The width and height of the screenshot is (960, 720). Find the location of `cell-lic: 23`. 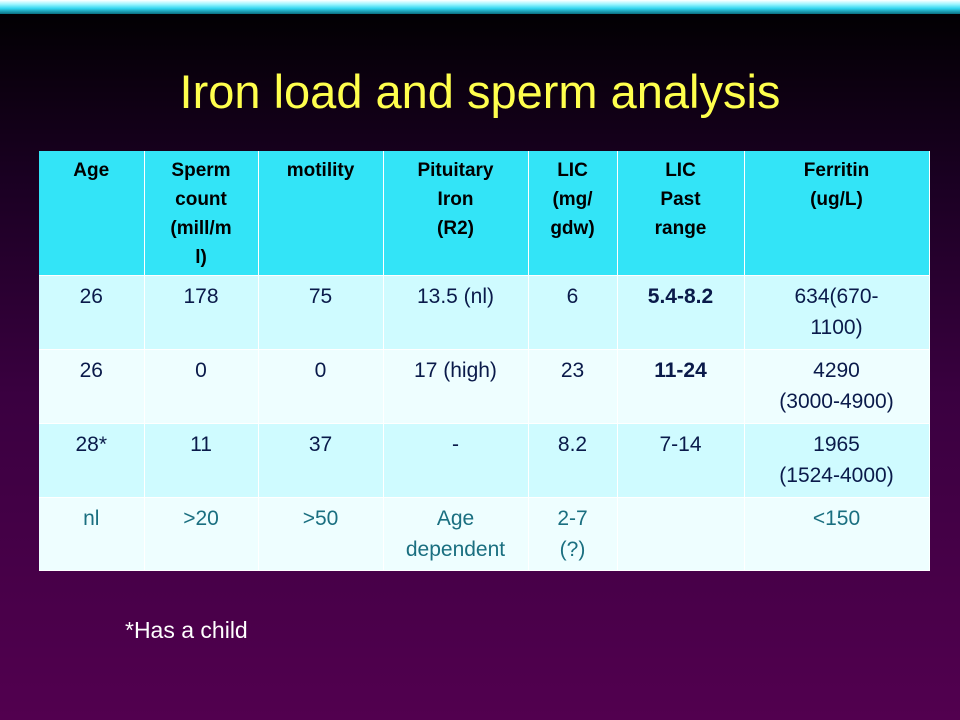

cell-lic: 23 is located at coordinates (573, 386).